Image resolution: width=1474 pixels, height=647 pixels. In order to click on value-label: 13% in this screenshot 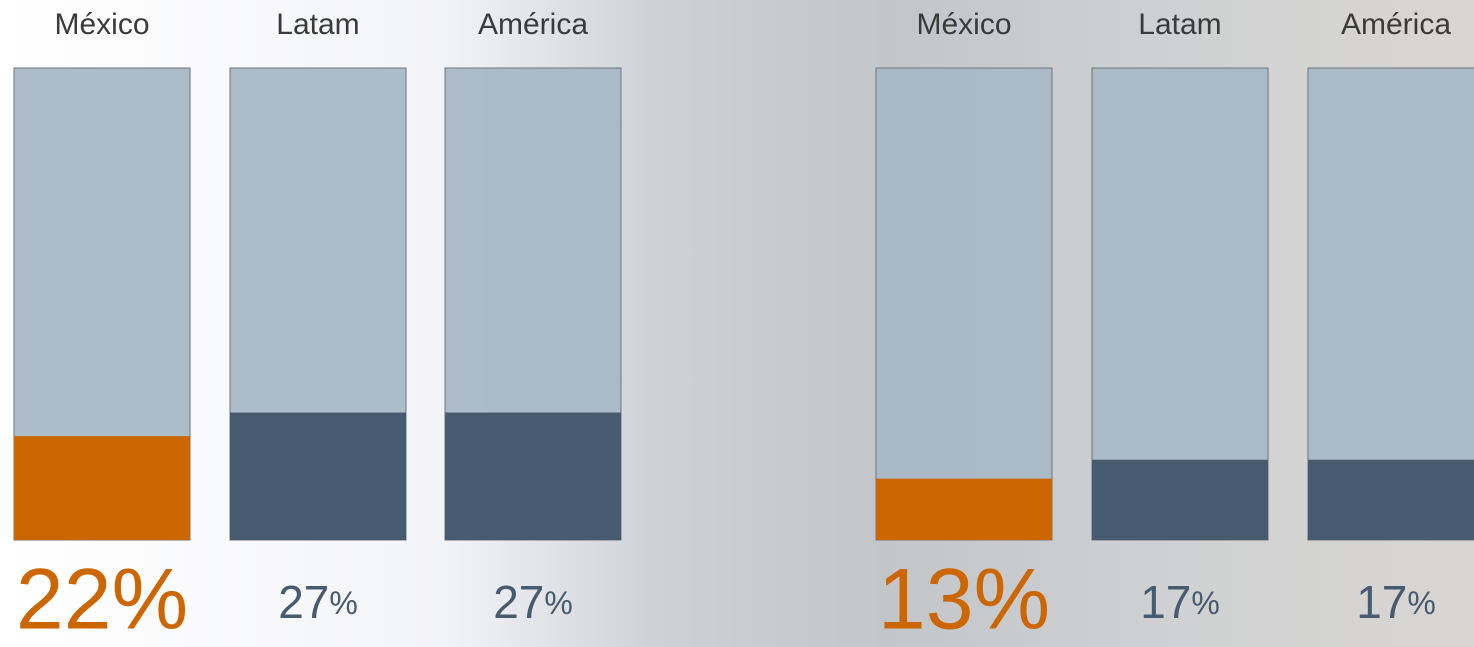, I will do `click(964, 599)`.